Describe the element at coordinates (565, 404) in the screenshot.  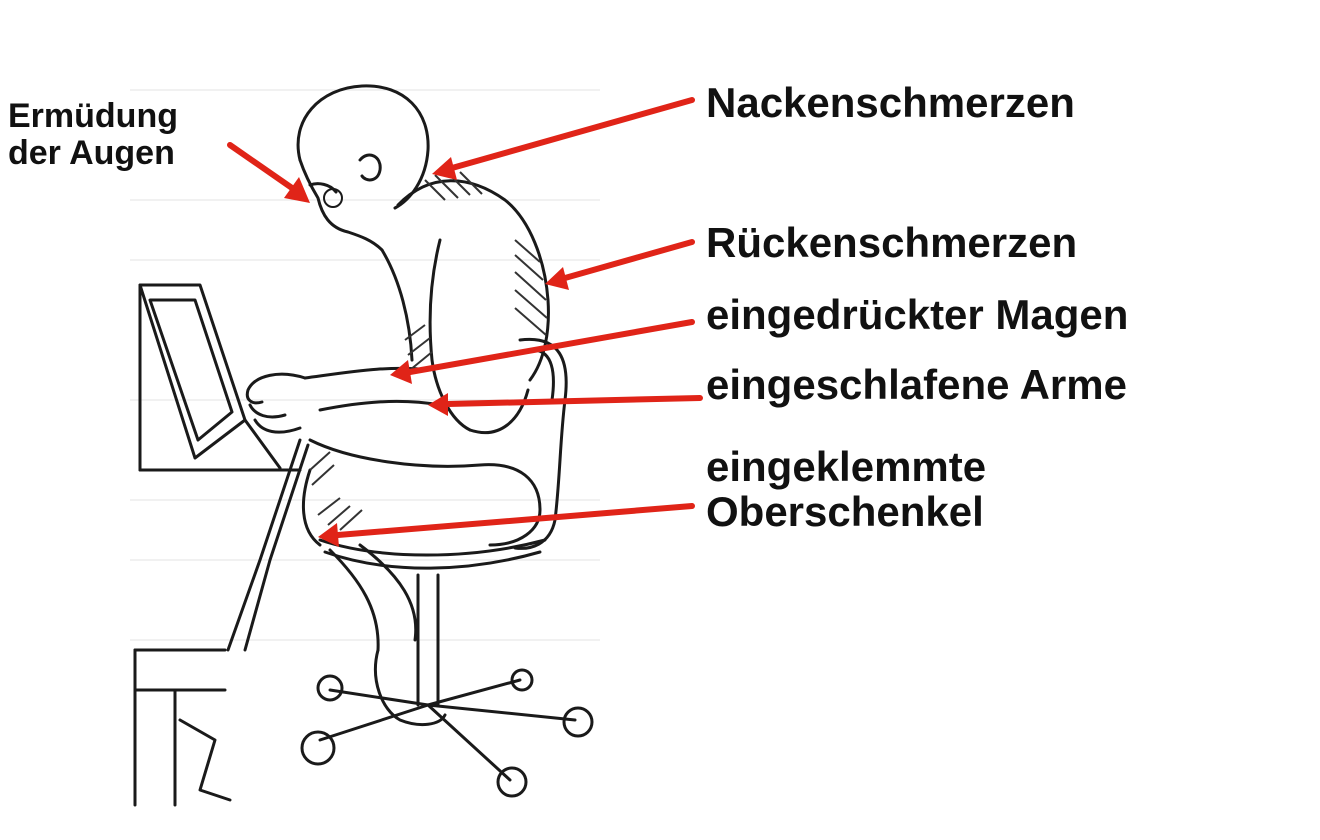
I see `arrow-arms` at that location.